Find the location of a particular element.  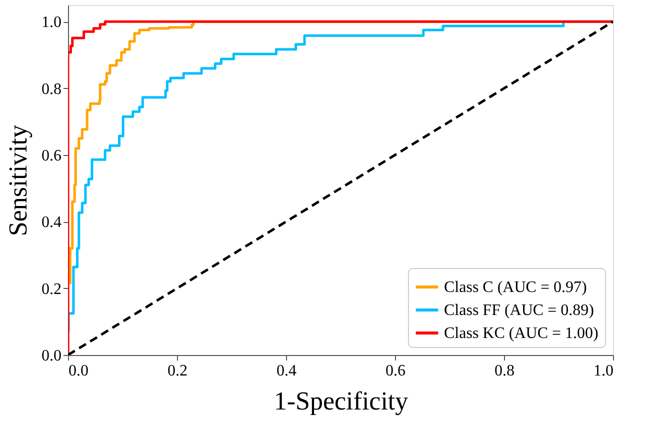

y-tick-label: 0.2 is located at coordinates (52, 289).